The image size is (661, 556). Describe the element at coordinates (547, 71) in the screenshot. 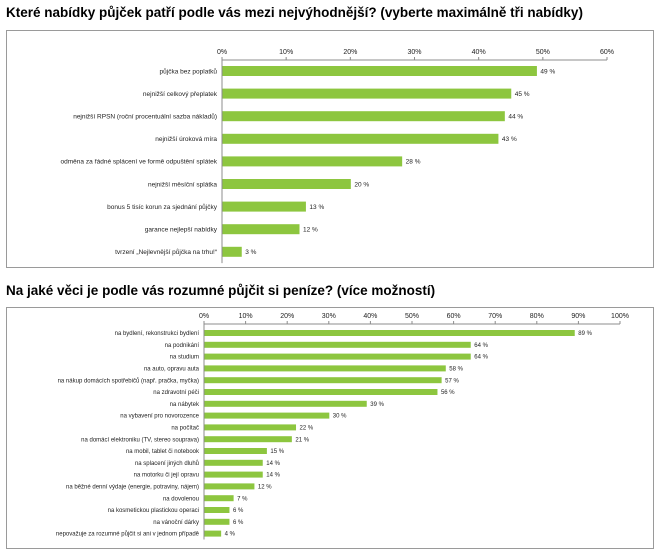

I see `value-label: 49 %` at that location.